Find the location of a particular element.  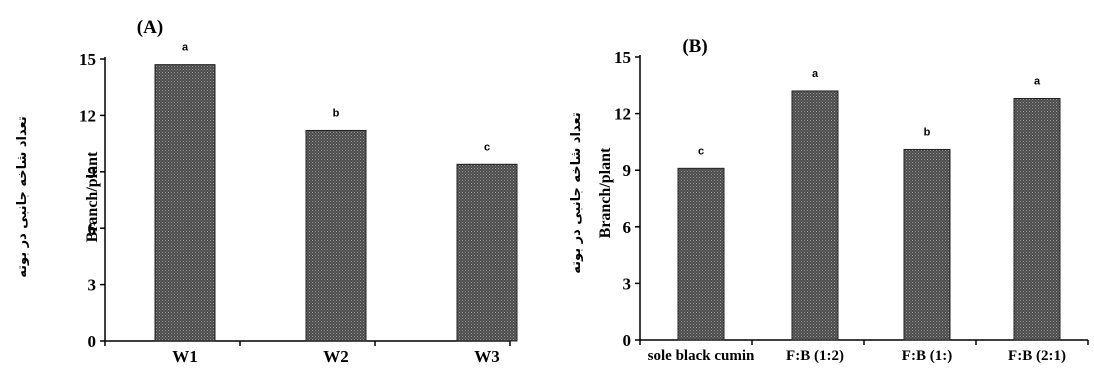

x-category-label: W2 is located at coordinates (336, 356).